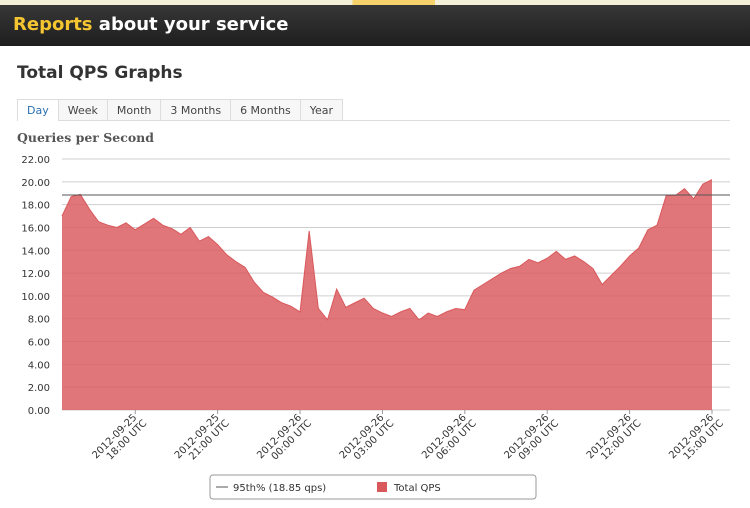 The width and height of the screenshot is (750, 508). I want to click on top-strip, so click(375, 2).